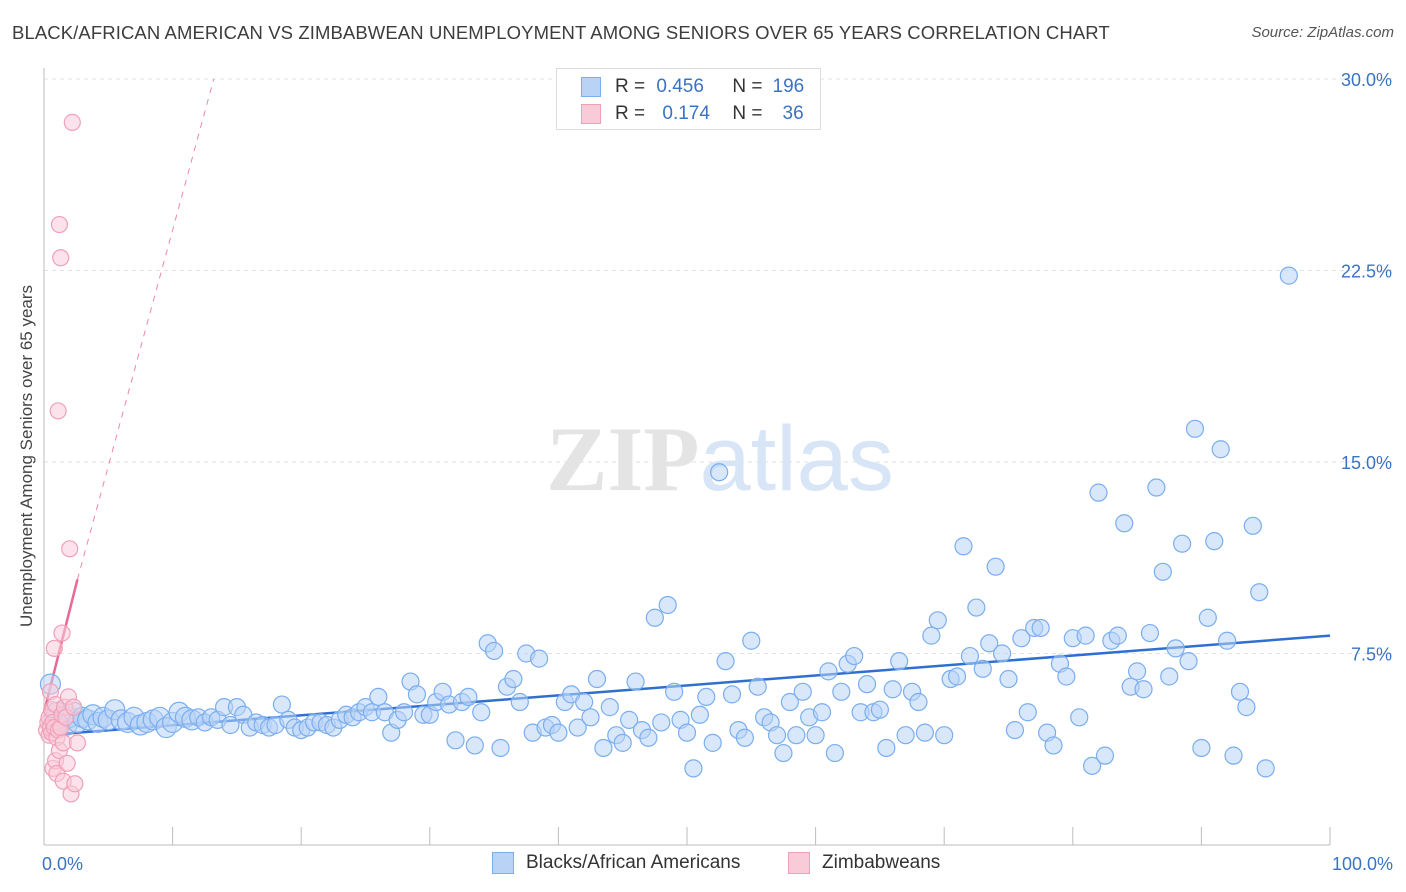  Describe the element at coordinates (591, 114) in the screenshot. I see `legend-swatch-zimbabweans` at that location.